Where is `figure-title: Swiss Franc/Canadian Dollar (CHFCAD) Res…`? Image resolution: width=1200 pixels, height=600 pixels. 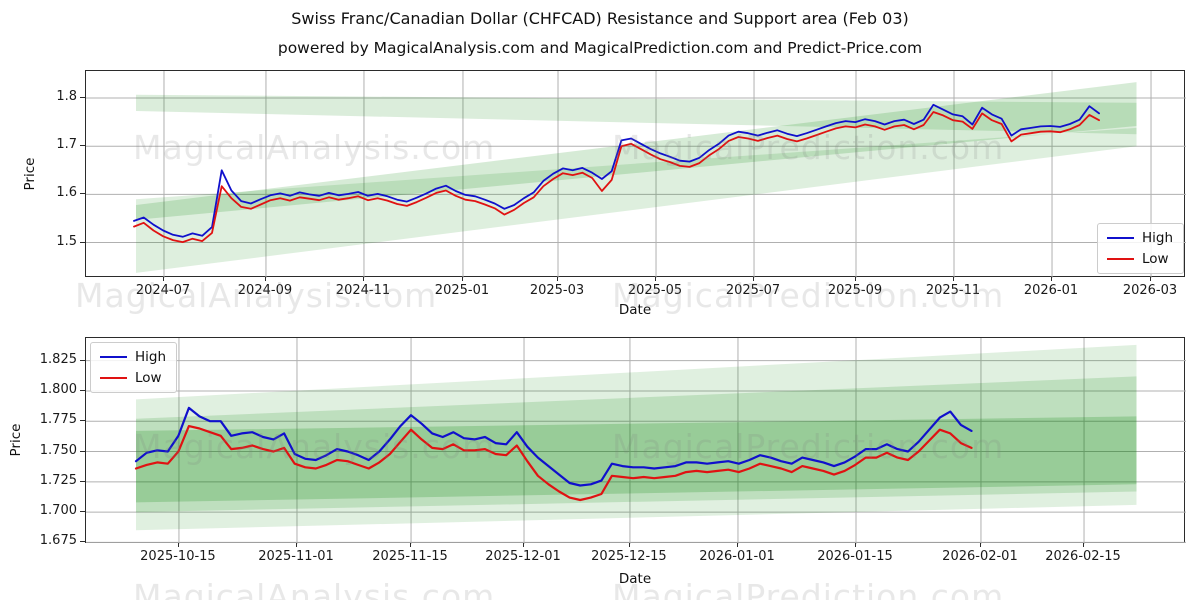 figure-title: Swiss Franc/Canadian Dollar (CHFCAD) Res… is located at coordinates (600, 18).